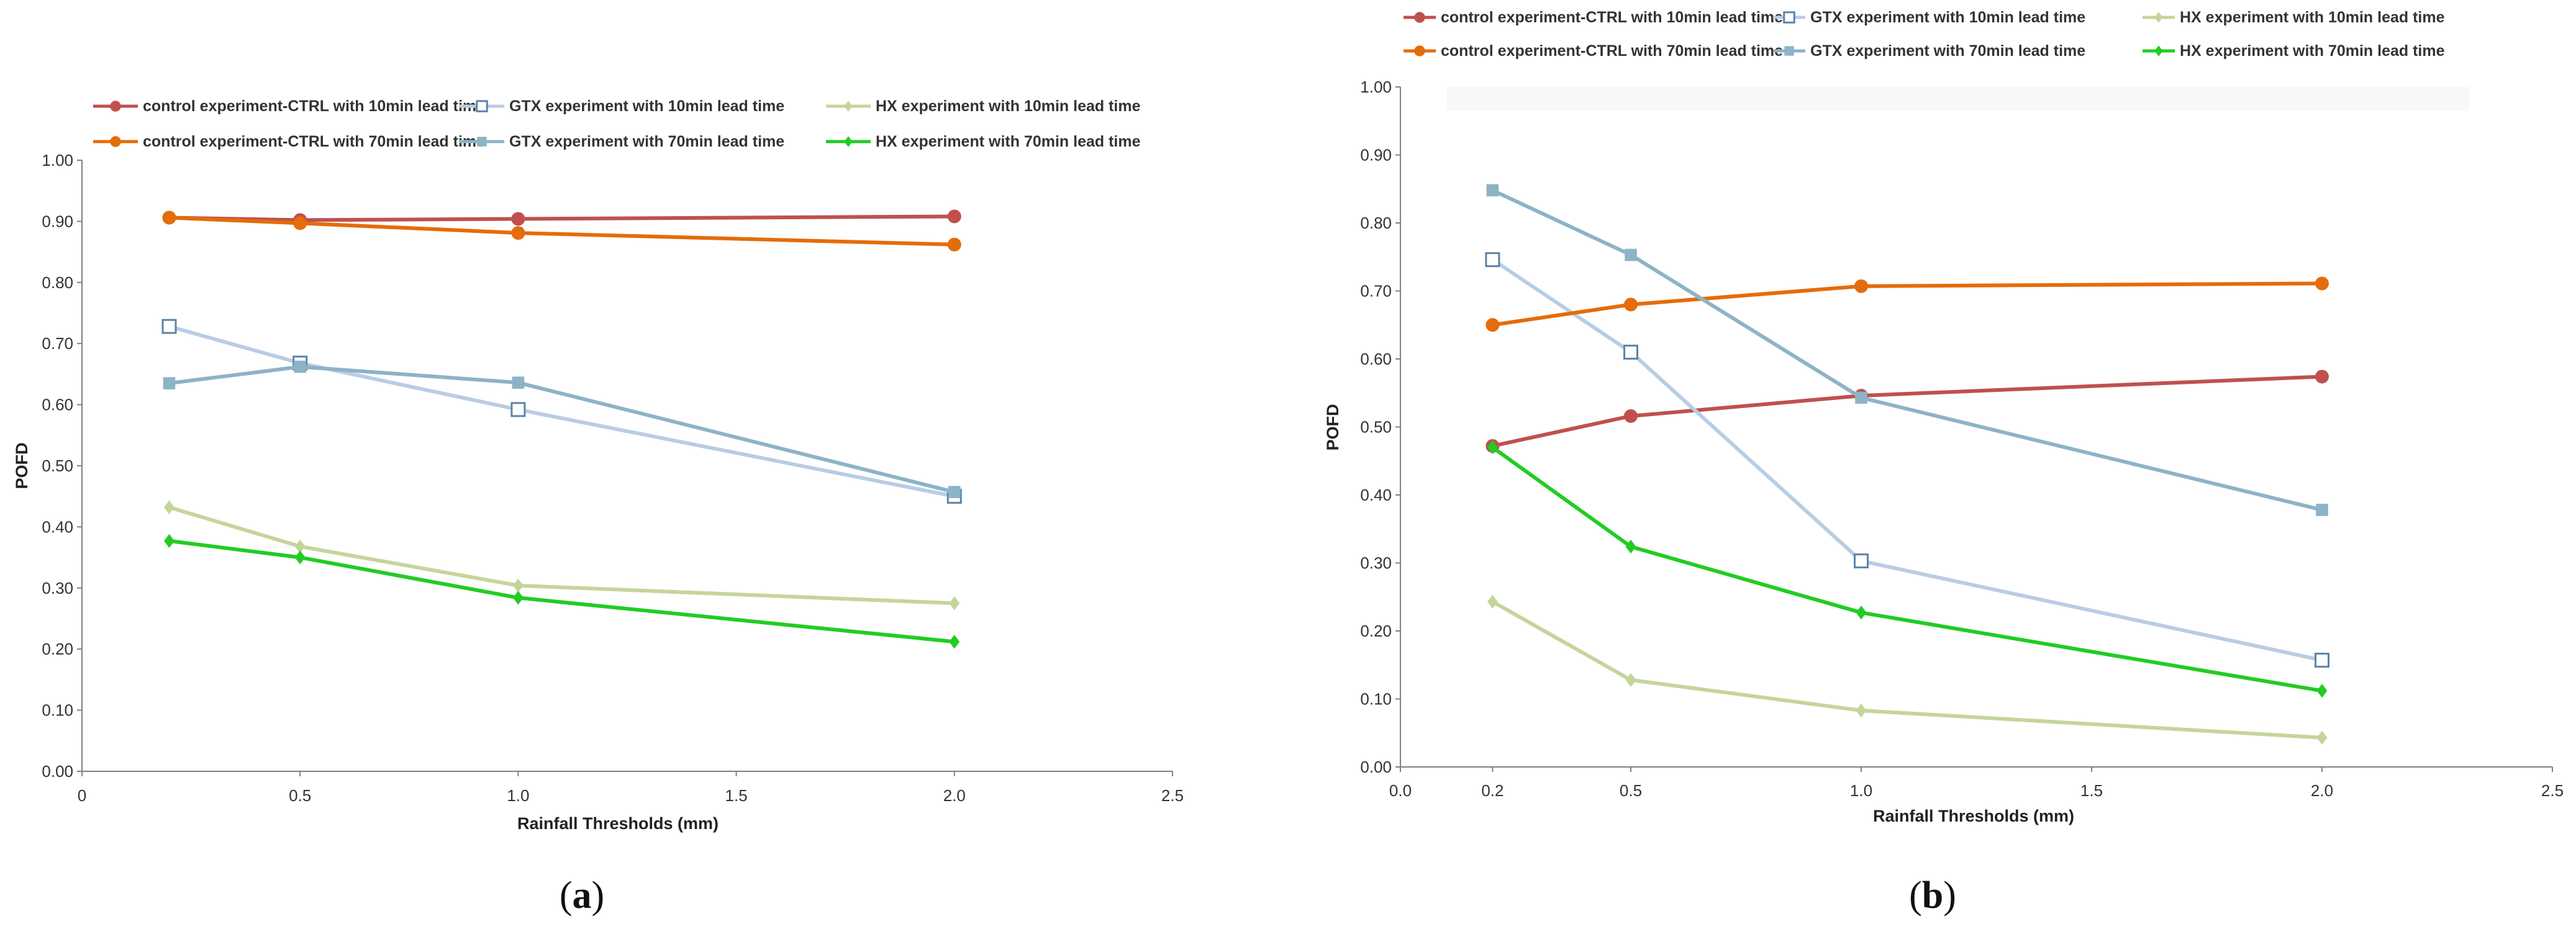 The height and width of the screenshot is (934, 2576). What do you see at coordinates (1172, 795) in the screenshot?
I see `x-tick-label: 2.5` at bounding box center [1172, 795].